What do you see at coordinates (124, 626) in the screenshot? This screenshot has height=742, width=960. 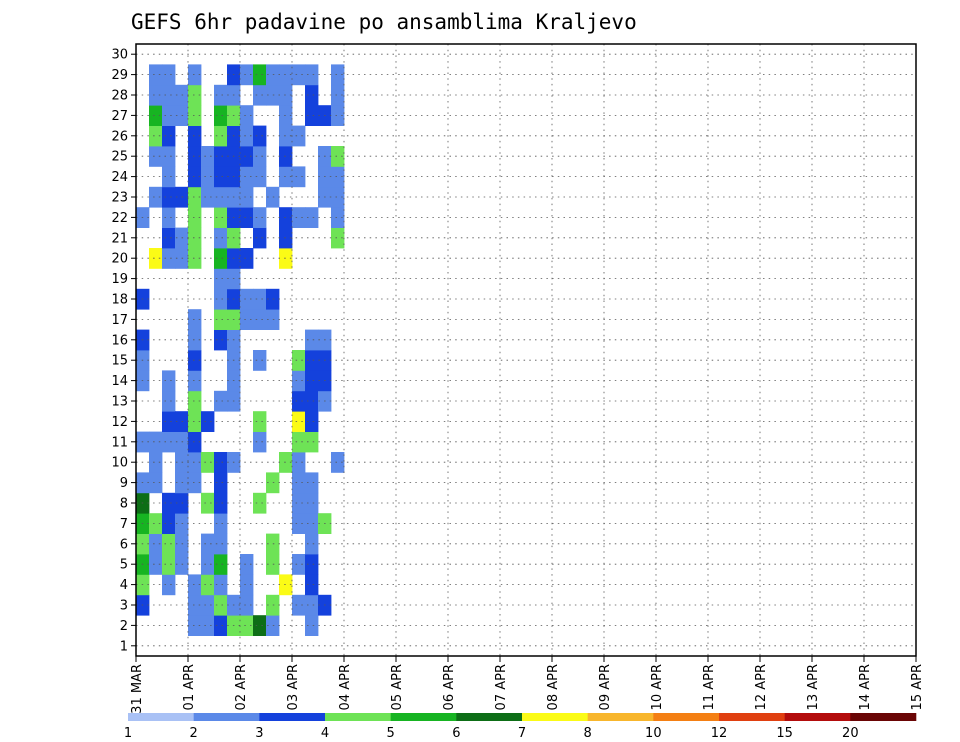 I see `y-tick-label-2: 2` at bounding box center [124, 626].